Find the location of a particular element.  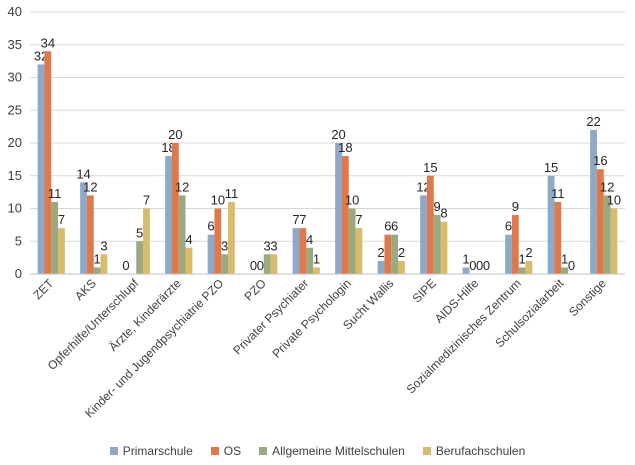

category-label: Ärzte, Kinderärzte is located at coordinates (145, 315).